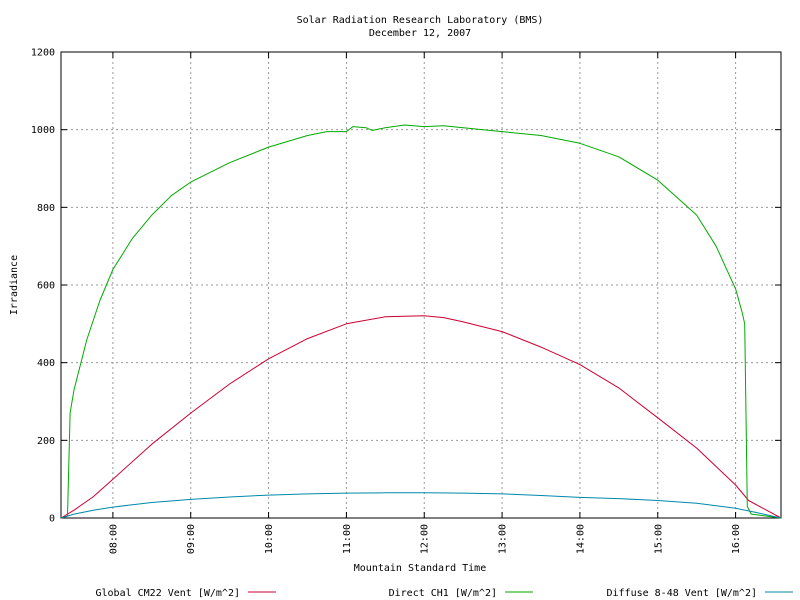 This screenshot has width=800, height=600. What do you see at coordinates (168, 593) in the screenshot?
I see `legend-label: Global CM22 Vent [W/m^2]` at bounding box center [168, 593].